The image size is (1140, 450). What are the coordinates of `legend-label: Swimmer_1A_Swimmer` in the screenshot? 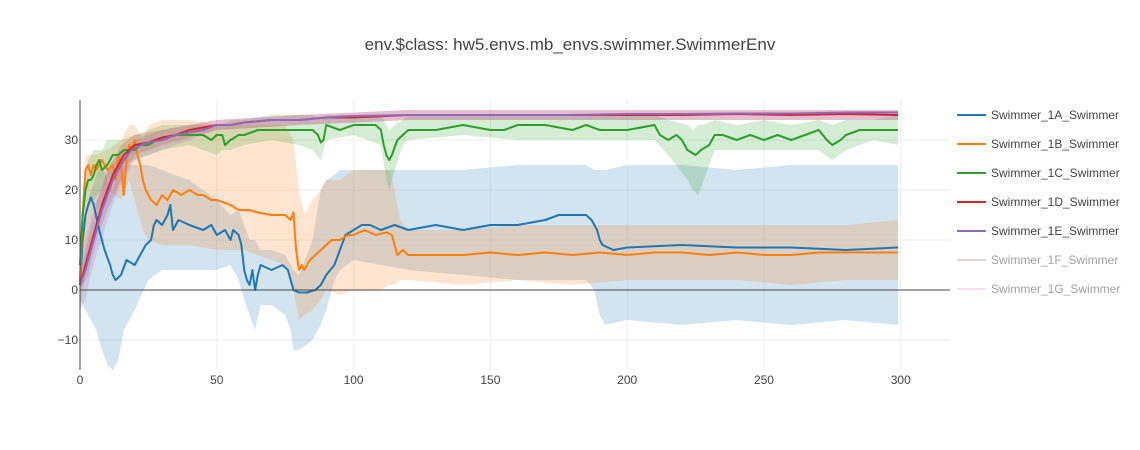 It's located at (1055, 115).